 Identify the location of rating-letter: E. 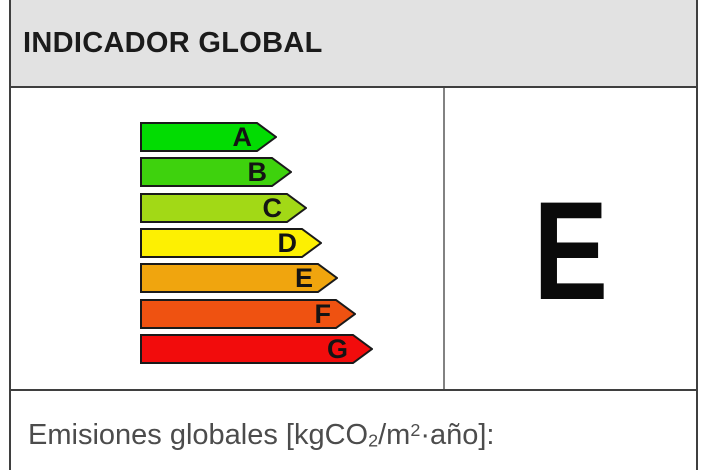
(570, 250).